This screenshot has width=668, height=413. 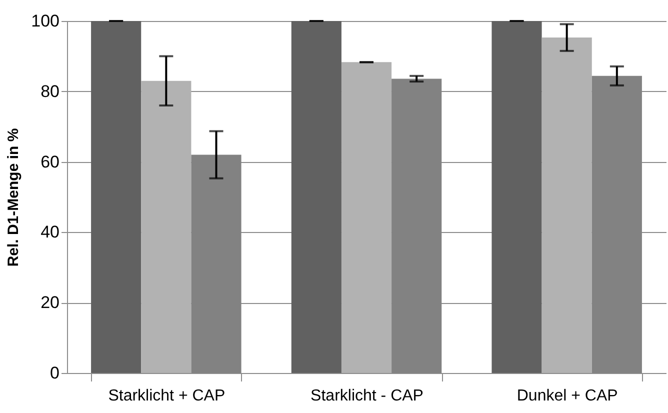 What do you see at coordinates (367, 396) in the screenshot?
I see `x-tick-label: Starklicht - CAP` at bounding box center [367, 396].